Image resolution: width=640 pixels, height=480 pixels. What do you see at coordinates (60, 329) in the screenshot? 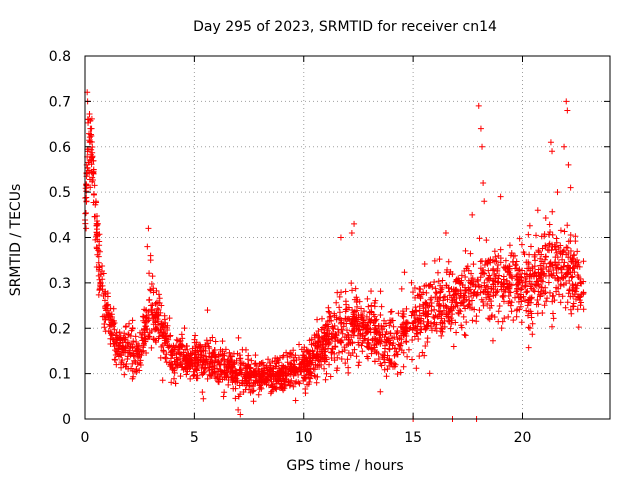
I see `y-tick-label: 0.2` at bounding box center [60, 329].